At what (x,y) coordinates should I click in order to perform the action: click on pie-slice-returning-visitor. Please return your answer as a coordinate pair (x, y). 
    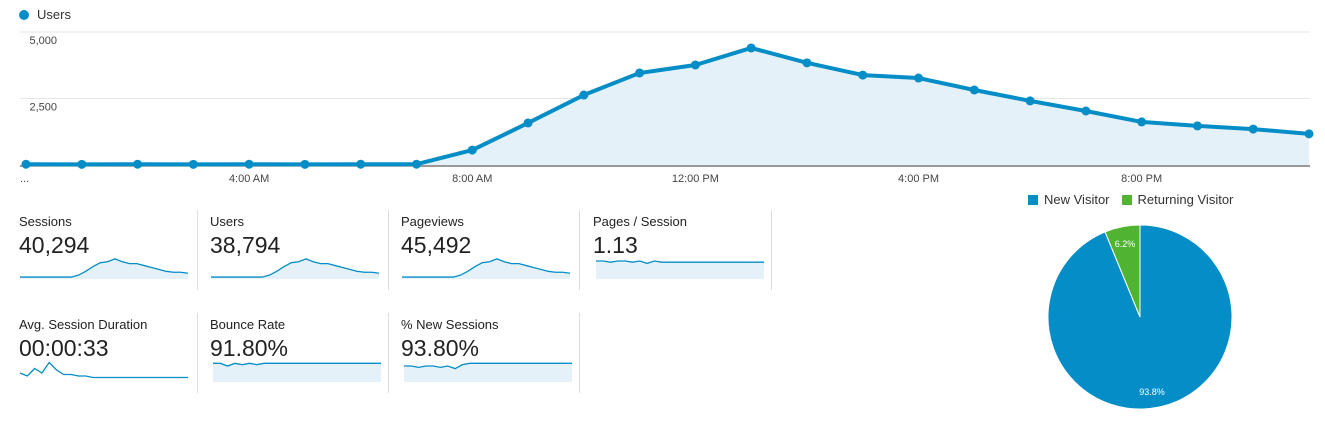
    Looking at the image, I should click on (1122, 271).